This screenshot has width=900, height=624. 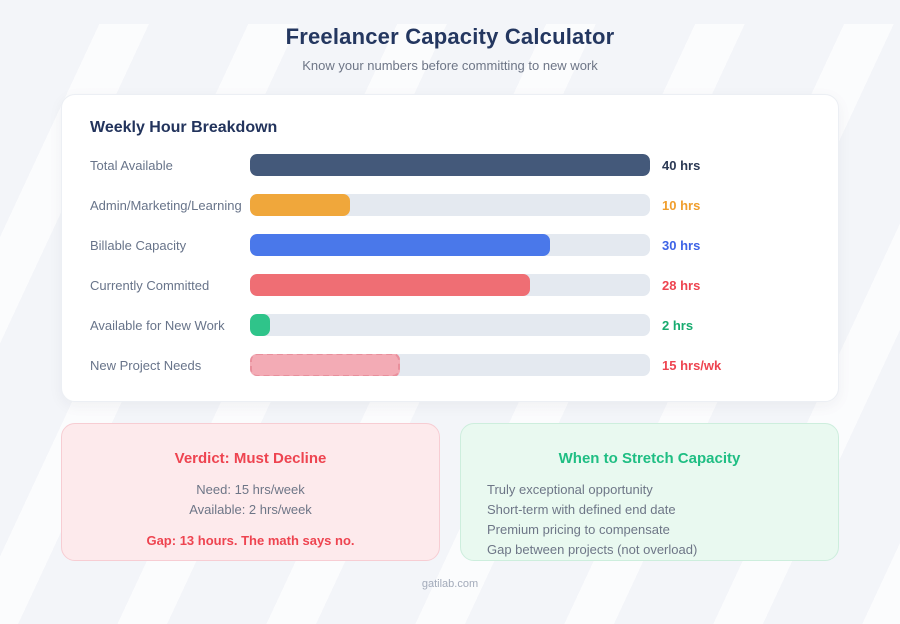 What do you see at coordinates (592, 549) in the screenshot?
I see `stretch-item: Gap between projects (not overload)` at bounding box center [592, 549].